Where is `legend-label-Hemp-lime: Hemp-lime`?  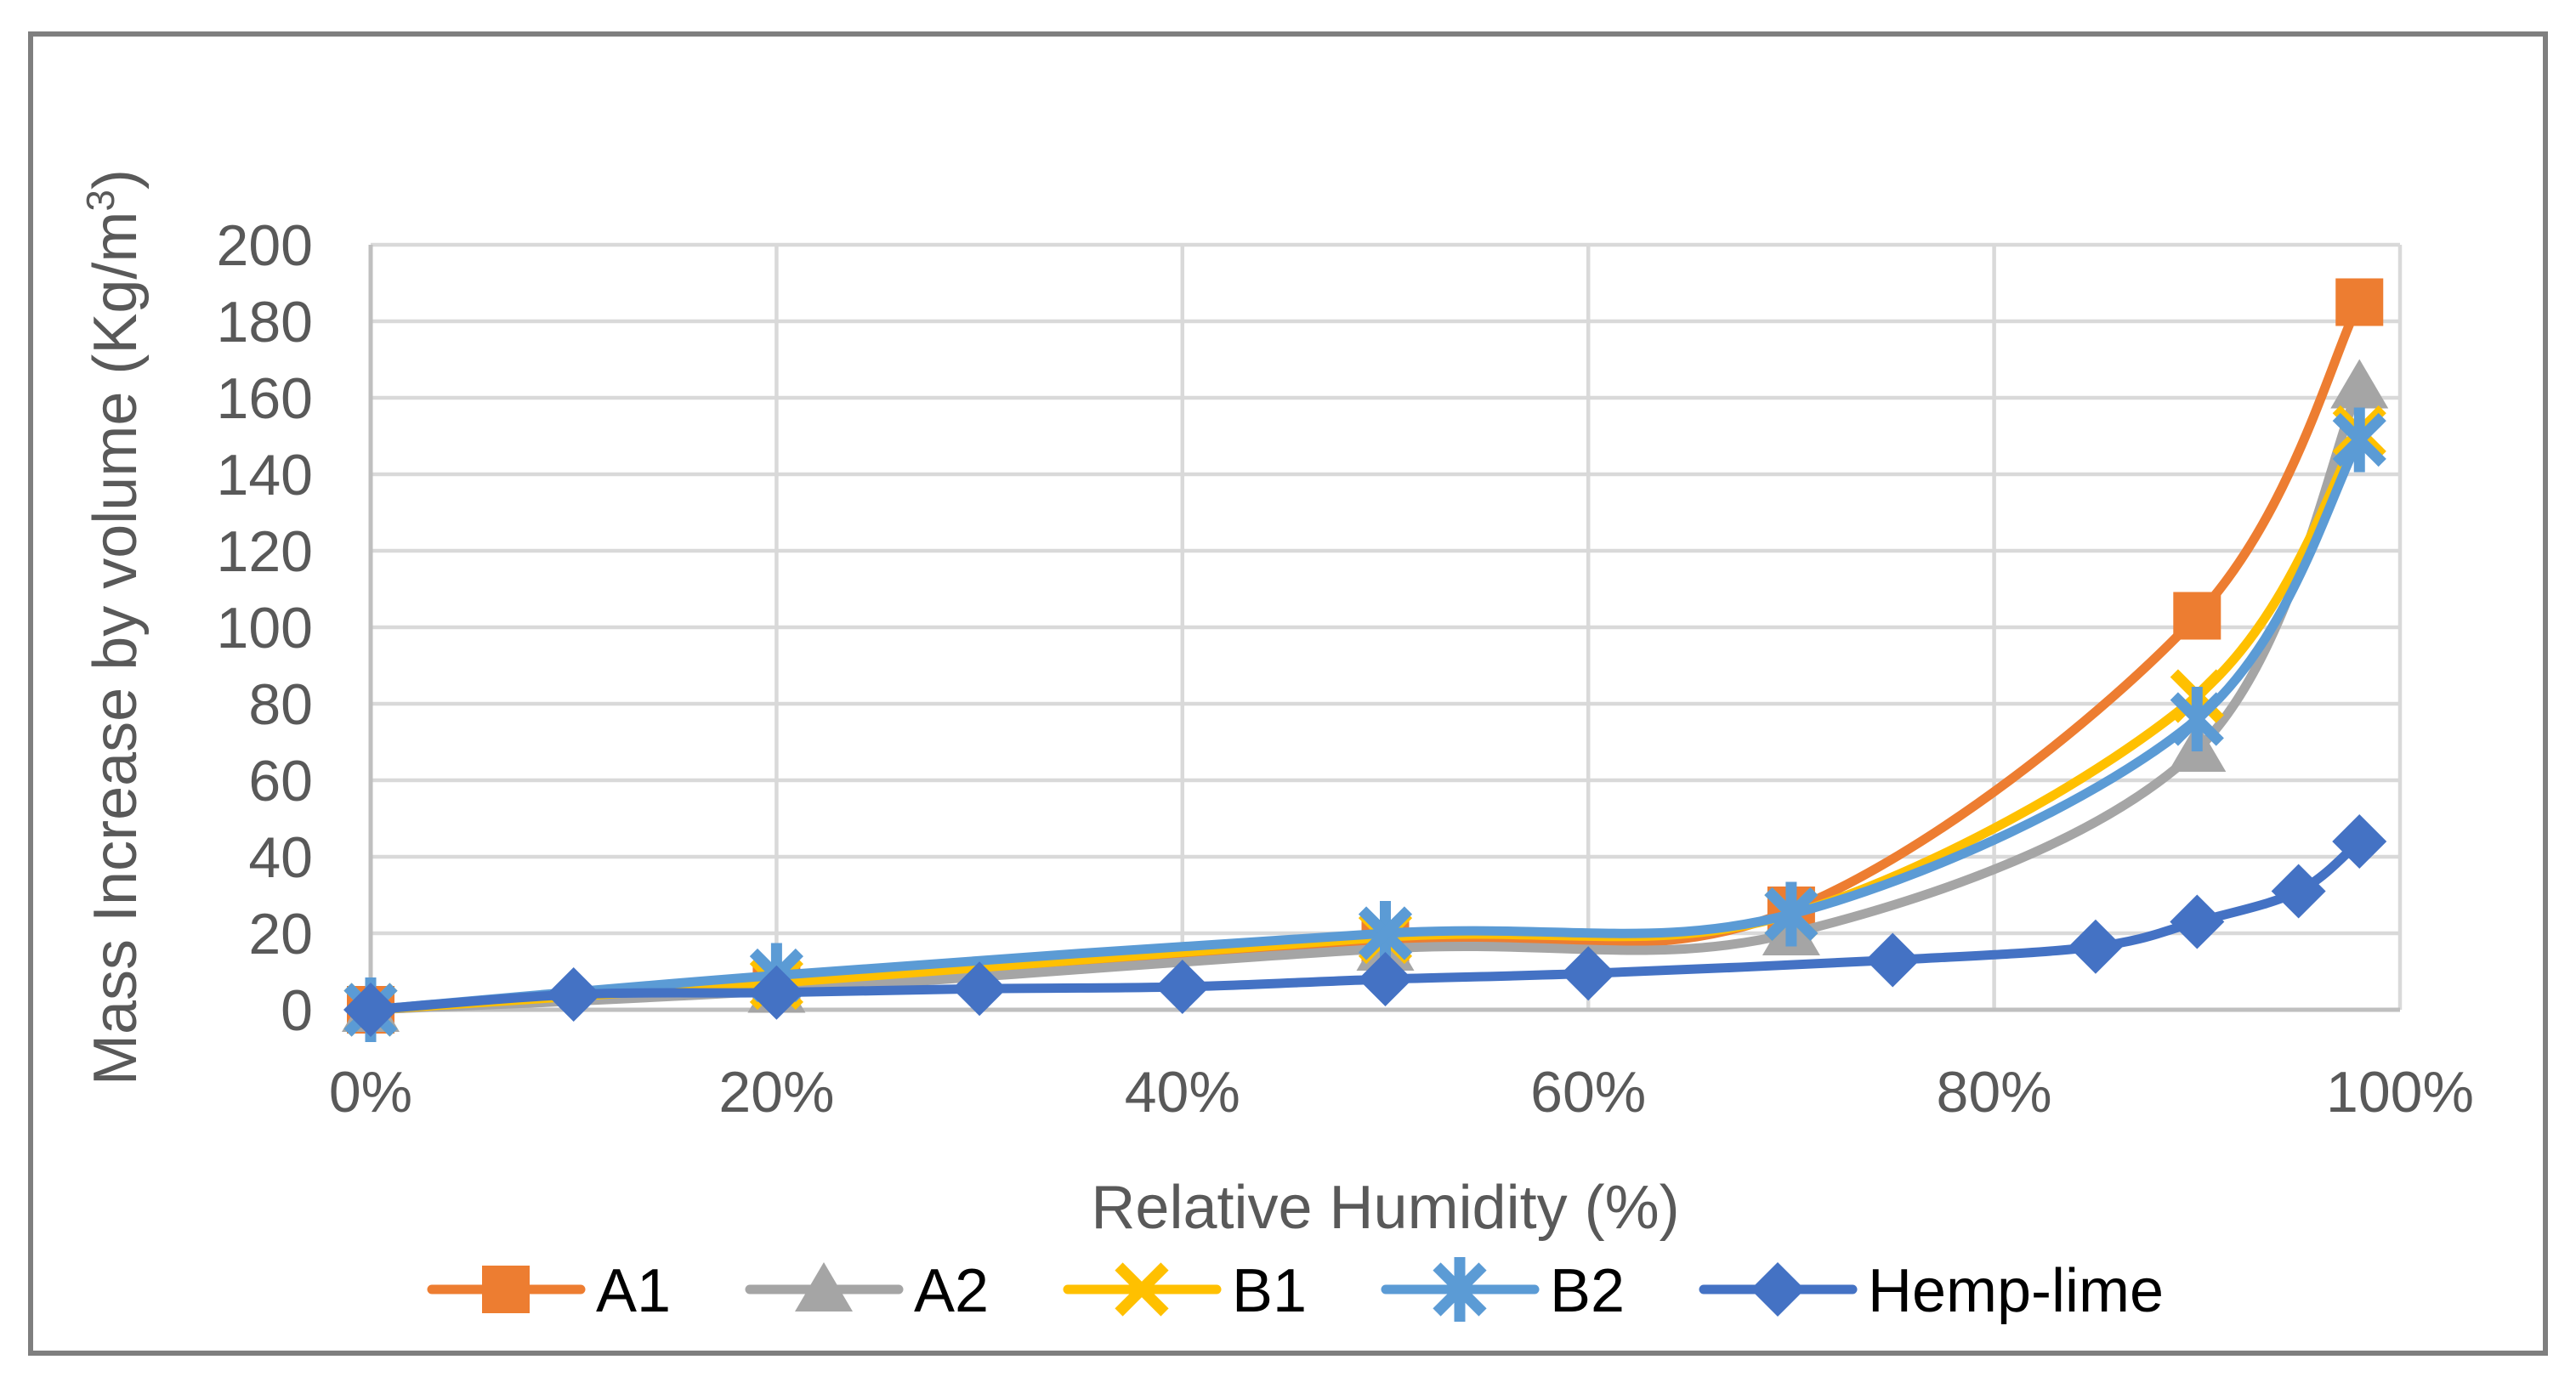
legend-label-Hemp-lime: Hemp-lime is located at coordinates (2016, 1291).